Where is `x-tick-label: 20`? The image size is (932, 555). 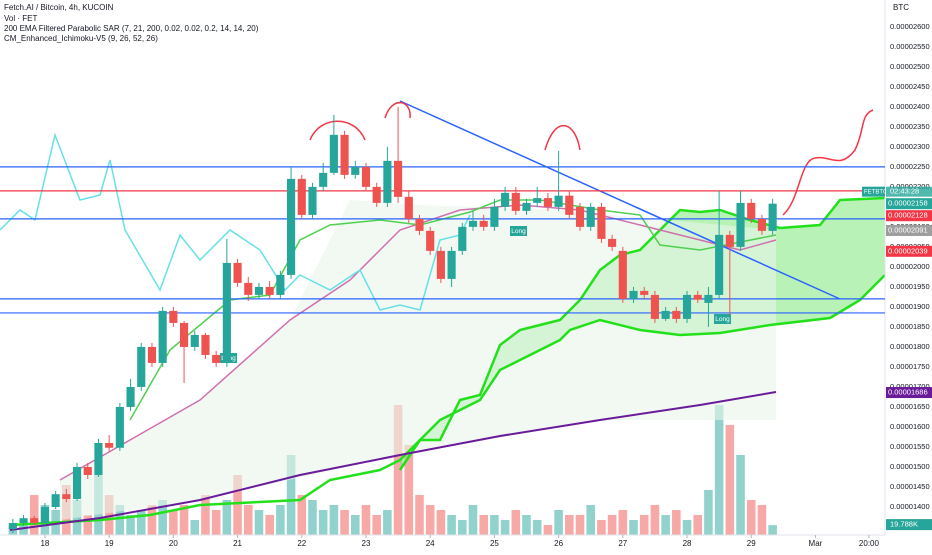 x-tick-label: 20 is located at coordinates (173, 543).